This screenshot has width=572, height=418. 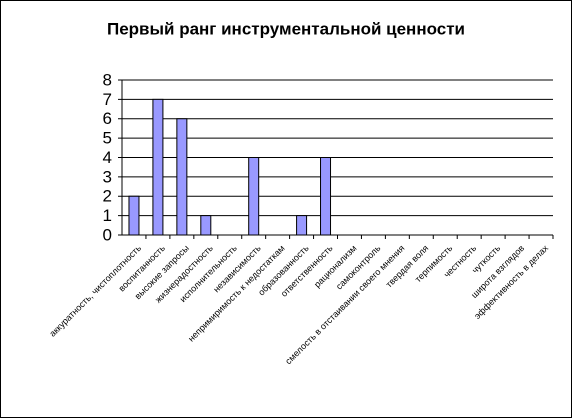 I want to click on y-tick-label: 2, so click(x=107, y=196).